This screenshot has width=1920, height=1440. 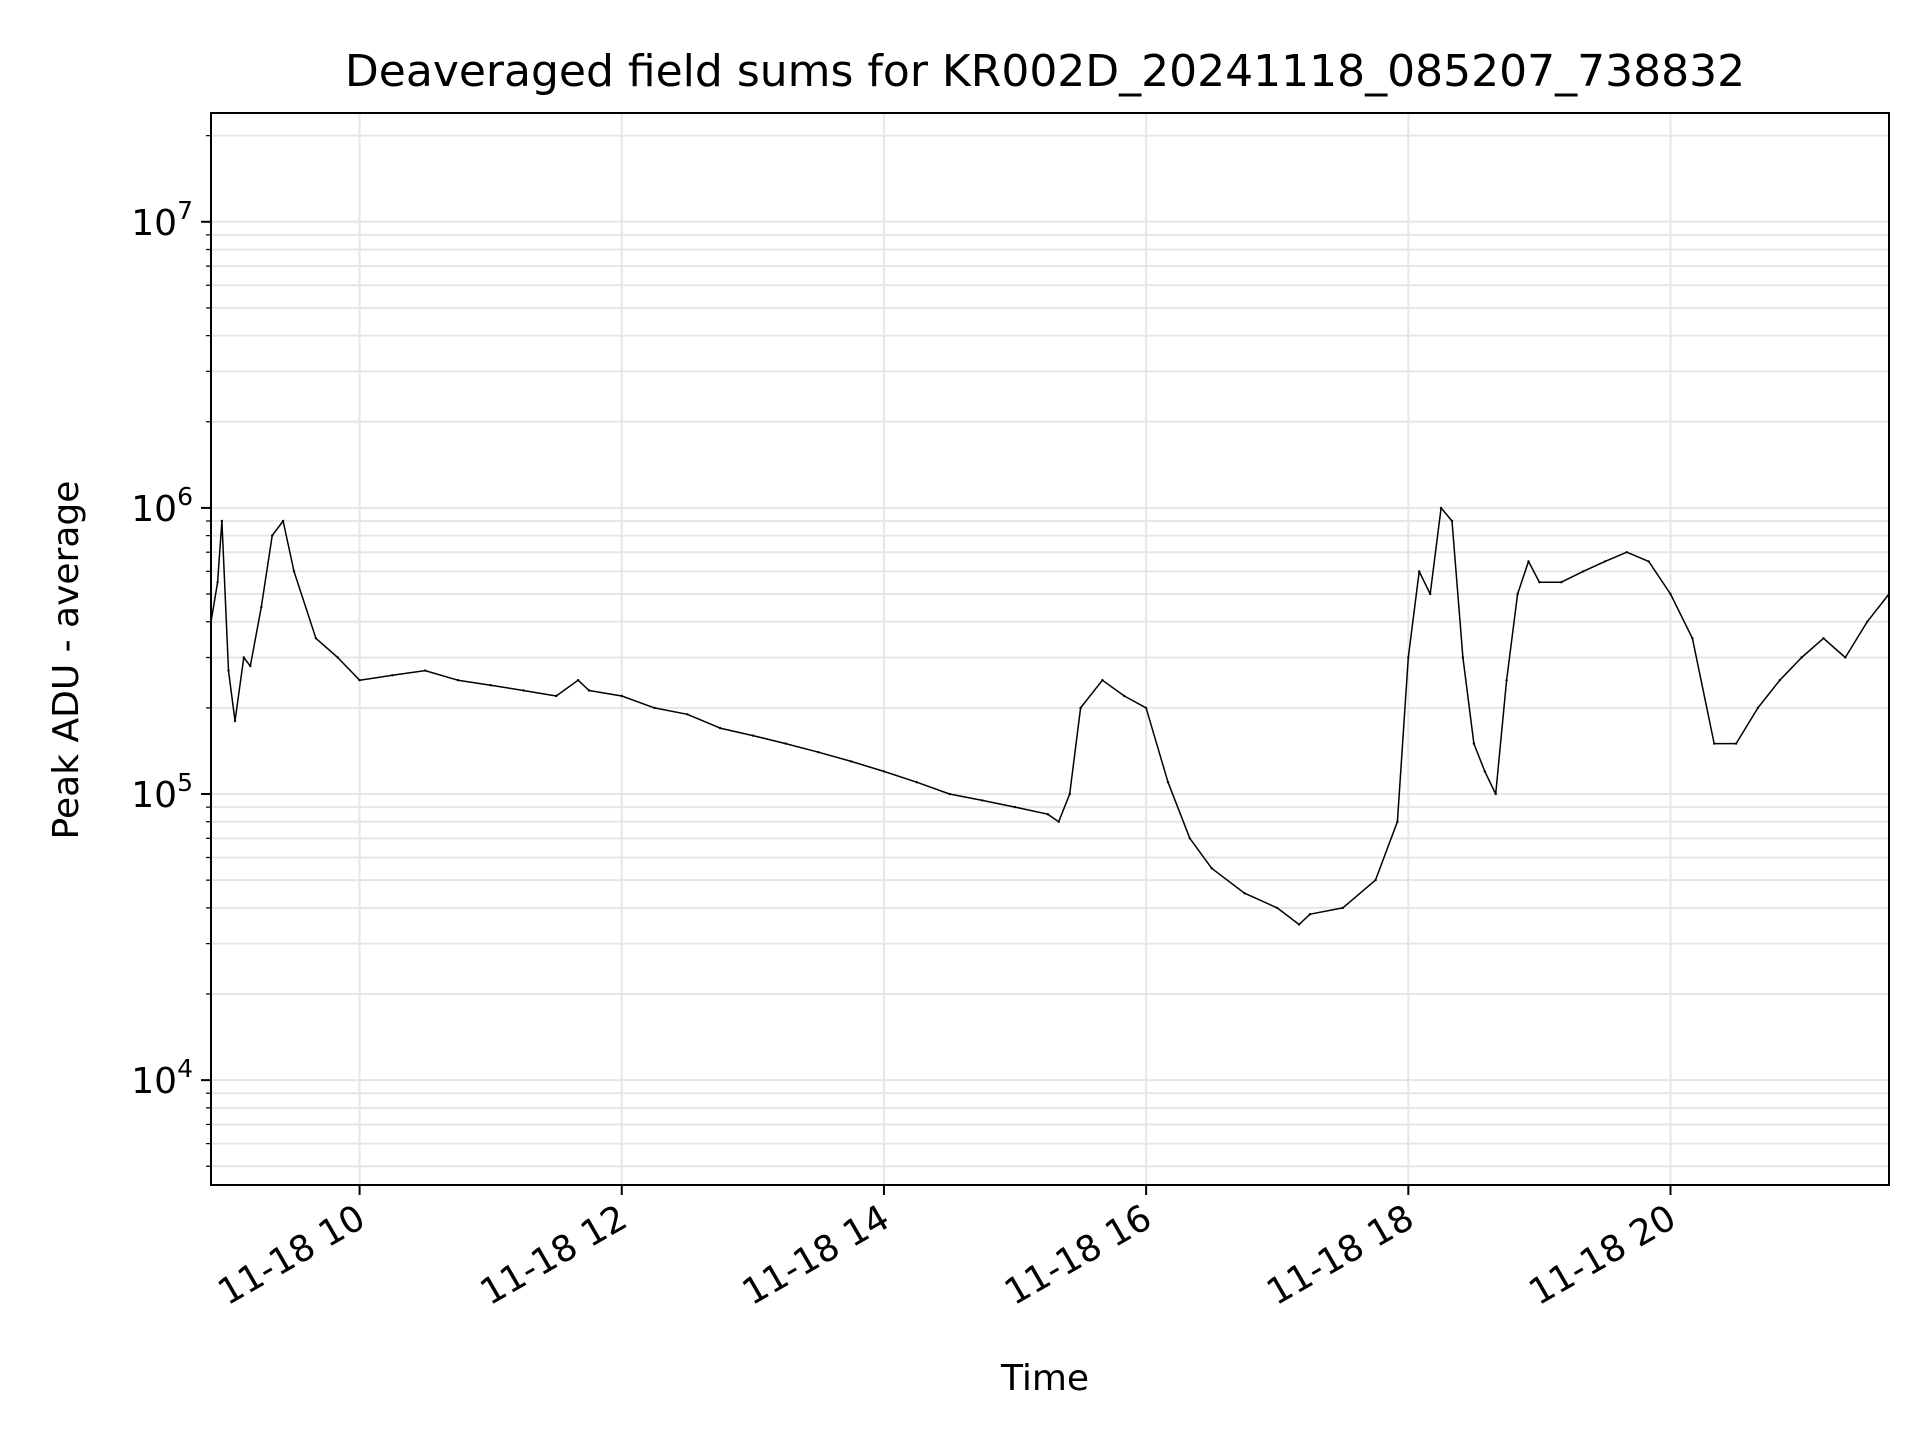 What do you see at coordinates (162, 506) in the screenshot?
I see `y-tick-label: 10⁶` at bounding box center [162, 506].